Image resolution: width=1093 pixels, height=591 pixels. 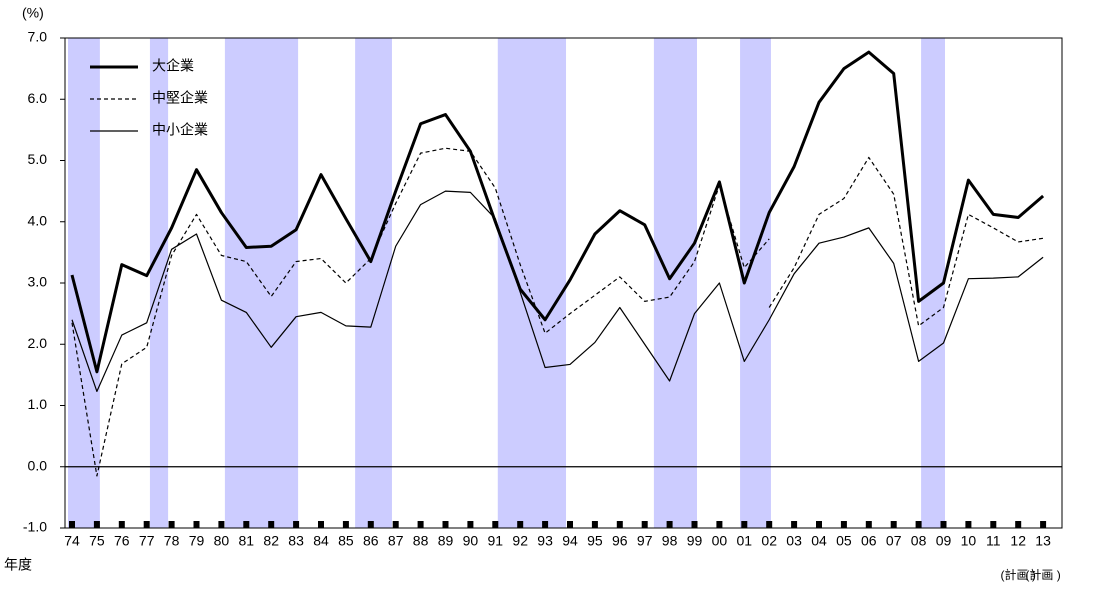 I want to click on y-axis-label: (%), so click(x=33, y=13).